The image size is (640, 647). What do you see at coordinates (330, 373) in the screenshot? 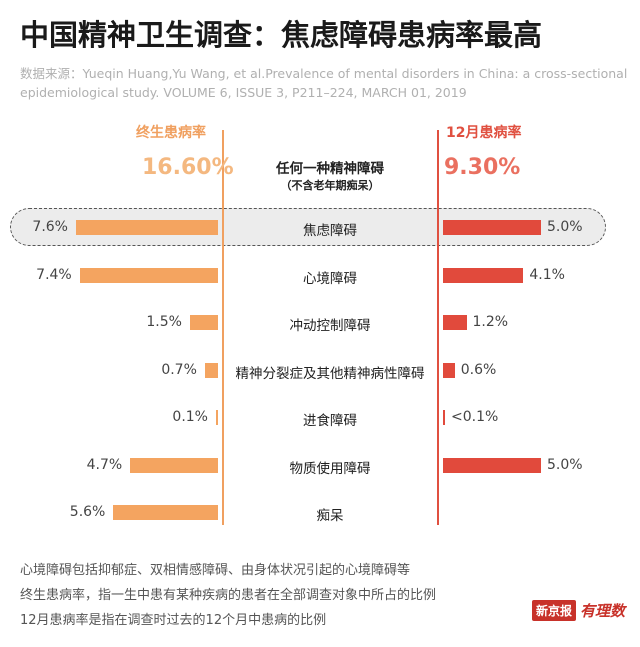
I see `category-label: 精神分裂症及其他精神病性障碍` at bounding box center [330, 373].